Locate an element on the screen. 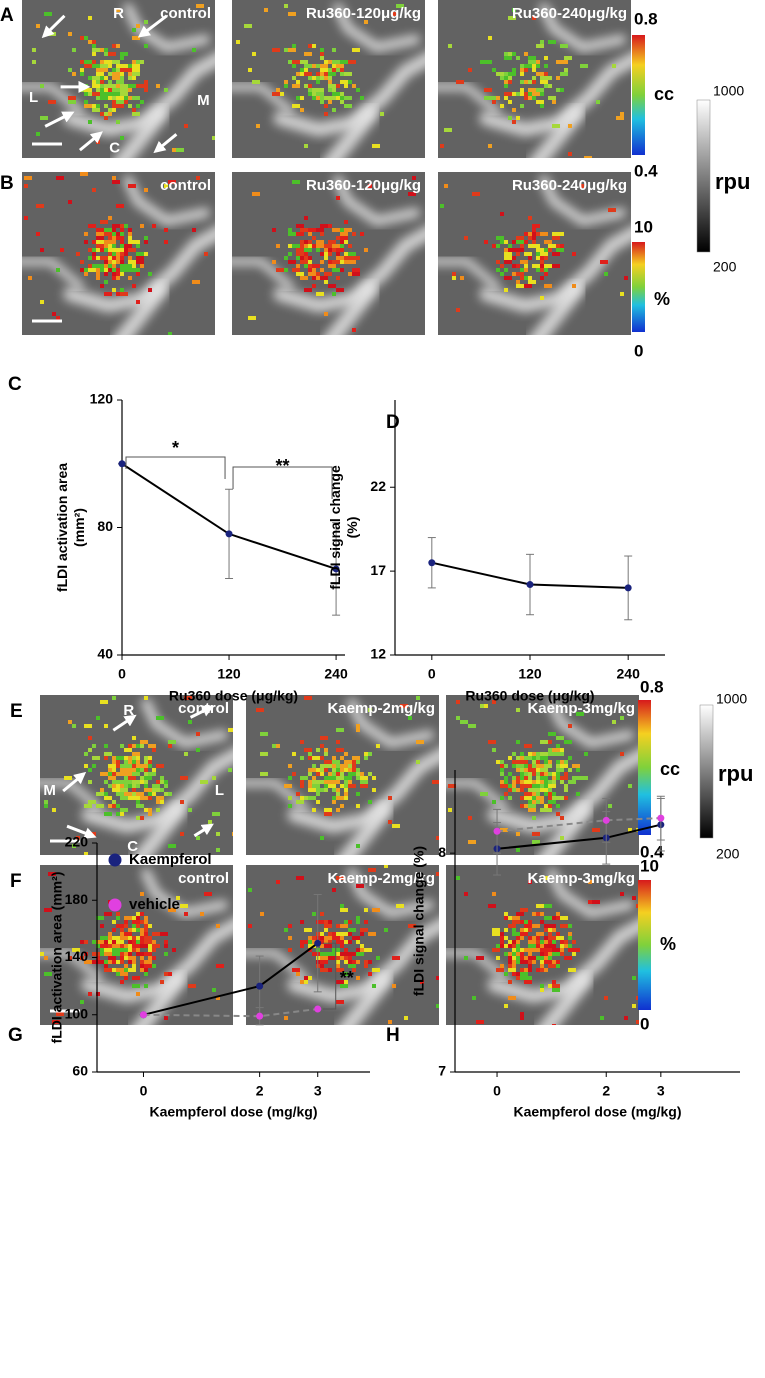  significance-label: ** is located at coordinates (283, 466).